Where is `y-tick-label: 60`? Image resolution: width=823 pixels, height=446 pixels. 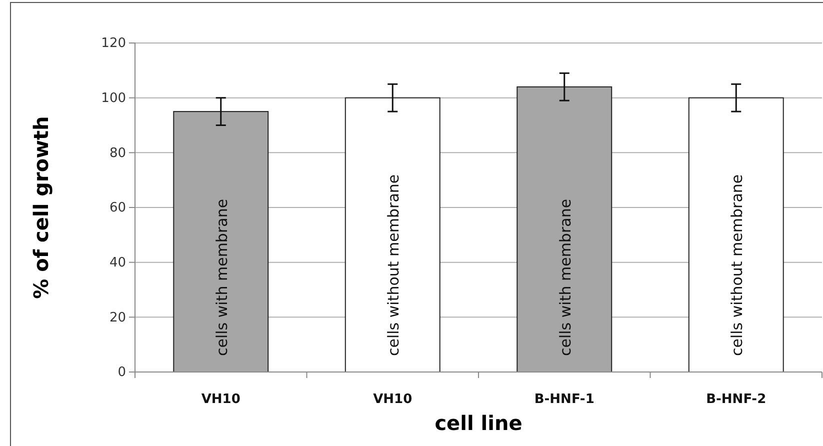 y-tick-label: 60 is located at coordinates (117, 208).